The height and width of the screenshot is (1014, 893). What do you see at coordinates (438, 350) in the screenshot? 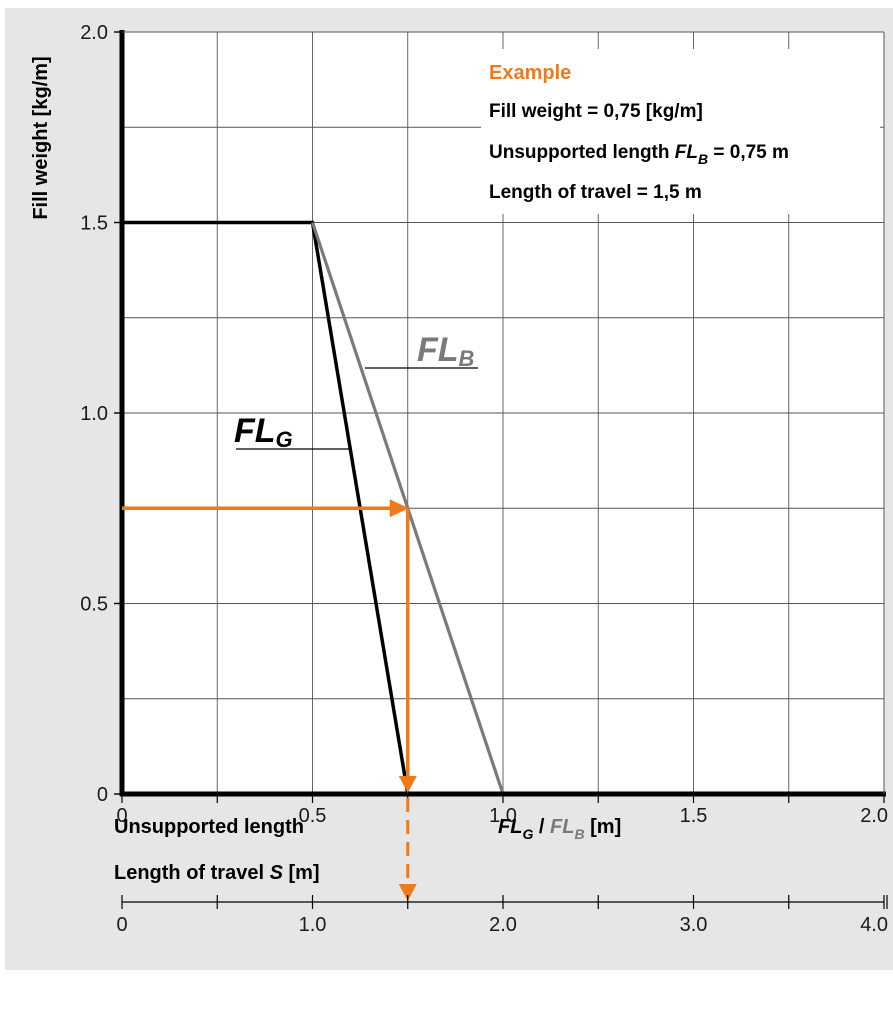
I see `fl-b-label-main: FL` at bounding box center [438, 350].